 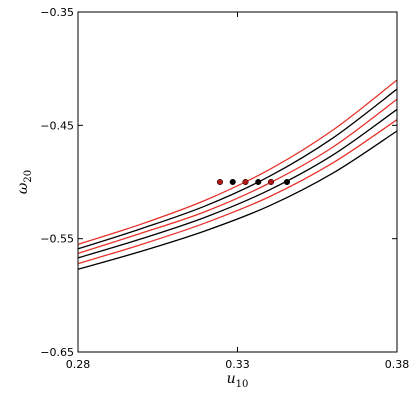 What do you see at coordinates (57, 125) in the screenshot?
I see `y-tick-label: −0.45` at bounding box center [57, 125].